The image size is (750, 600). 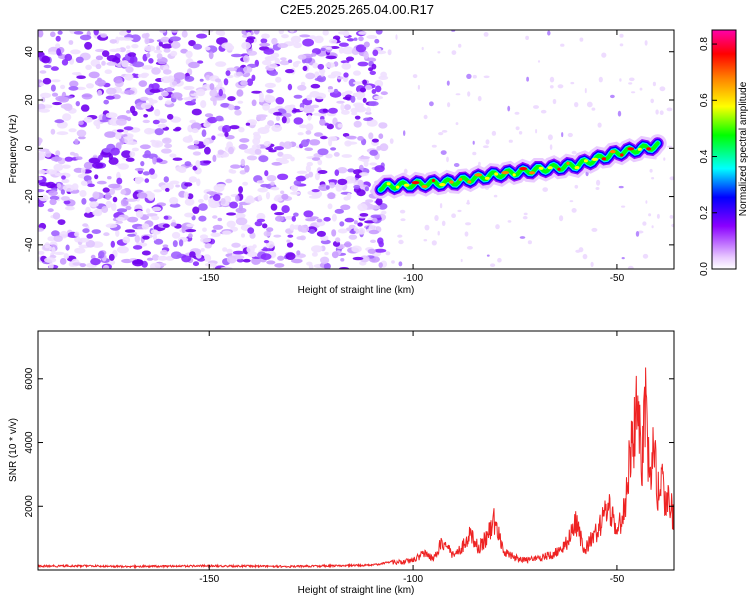 I want to click on colorbar-label: Normalized spectral amplitude, so click(x=743, y=148).